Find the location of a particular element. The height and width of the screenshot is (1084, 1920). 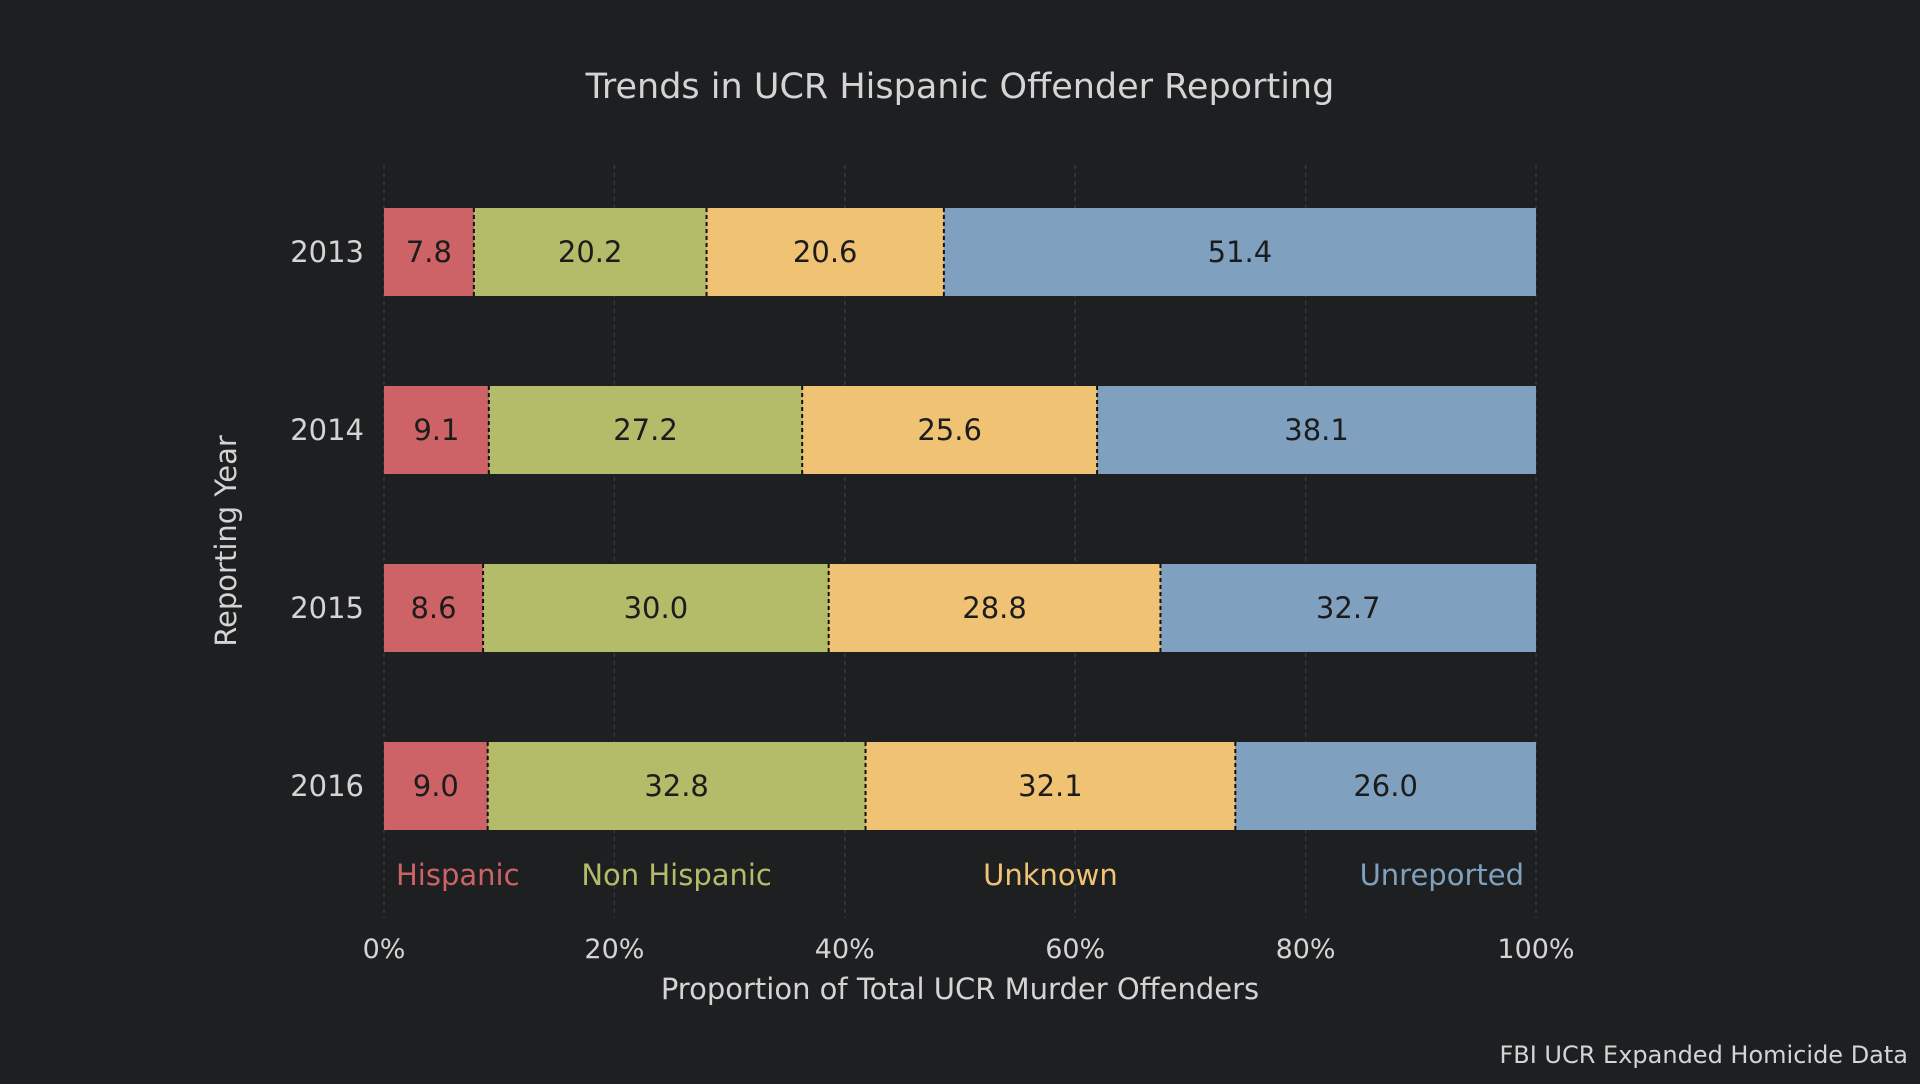

bar-non-hispanic-2013 is located at coordinates (590, 252).